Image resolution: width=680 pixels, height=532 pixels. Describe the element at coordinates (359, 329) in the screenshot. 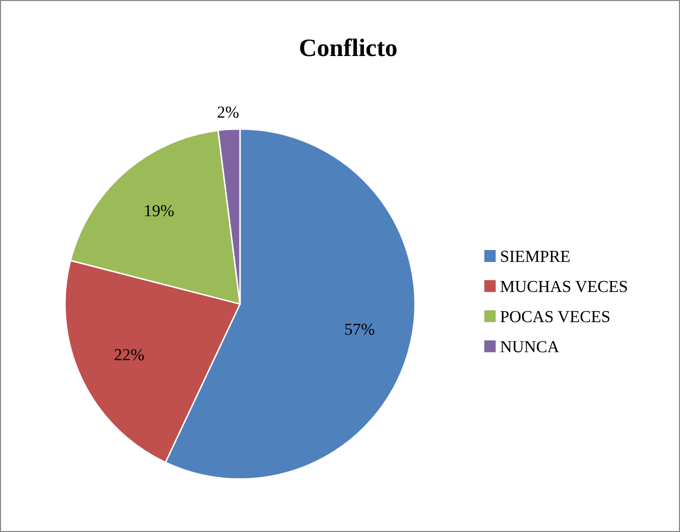

I see `data-label: 57%` at that location.